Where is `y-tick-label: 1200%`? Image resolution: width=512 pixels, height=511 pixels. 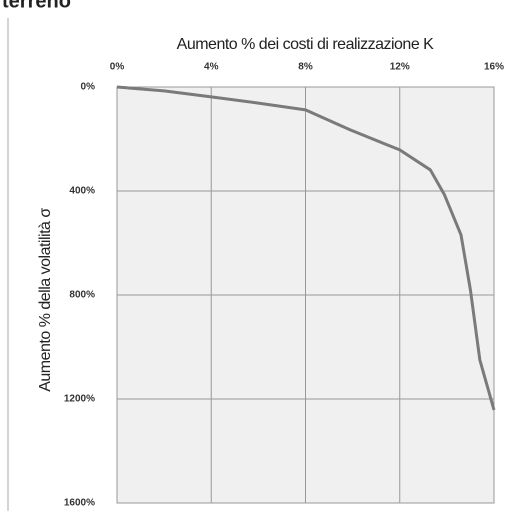
y-tick-label: 1200% is located at coordinates (79, 399).